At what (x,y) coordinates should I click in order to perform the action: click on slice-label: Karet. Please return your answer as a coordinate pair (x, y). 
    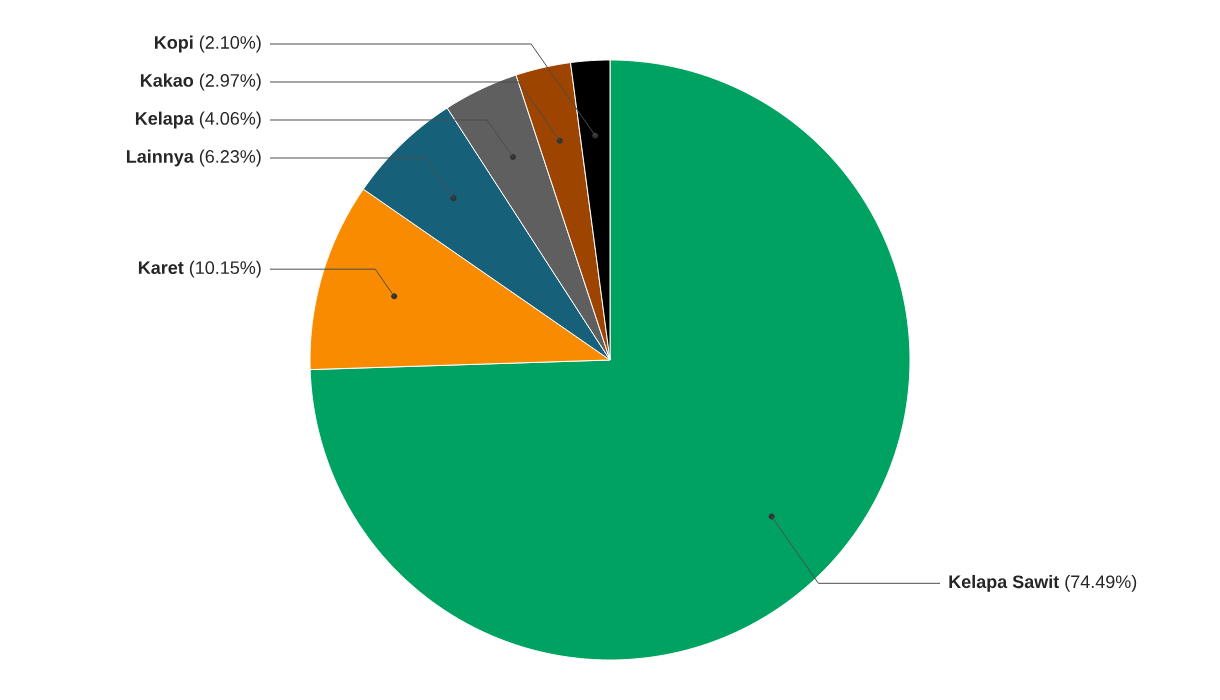
    Looking at the image, I should click on (161, 268).